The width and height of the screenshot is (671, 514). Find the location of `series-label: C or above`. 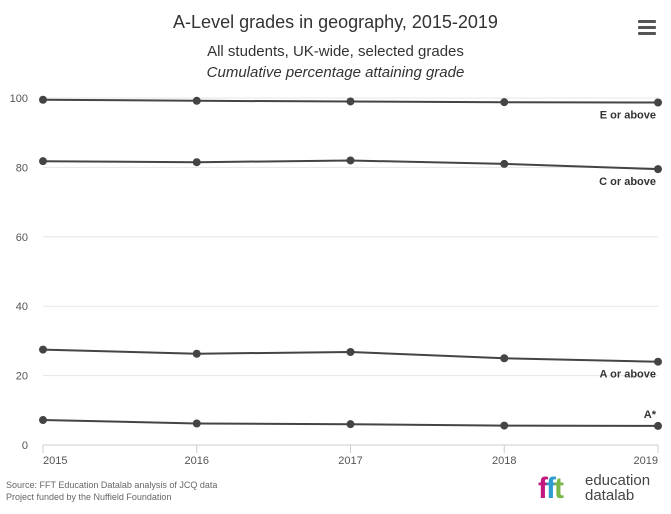

series-label: C or above is located at coordinates (627, 182).